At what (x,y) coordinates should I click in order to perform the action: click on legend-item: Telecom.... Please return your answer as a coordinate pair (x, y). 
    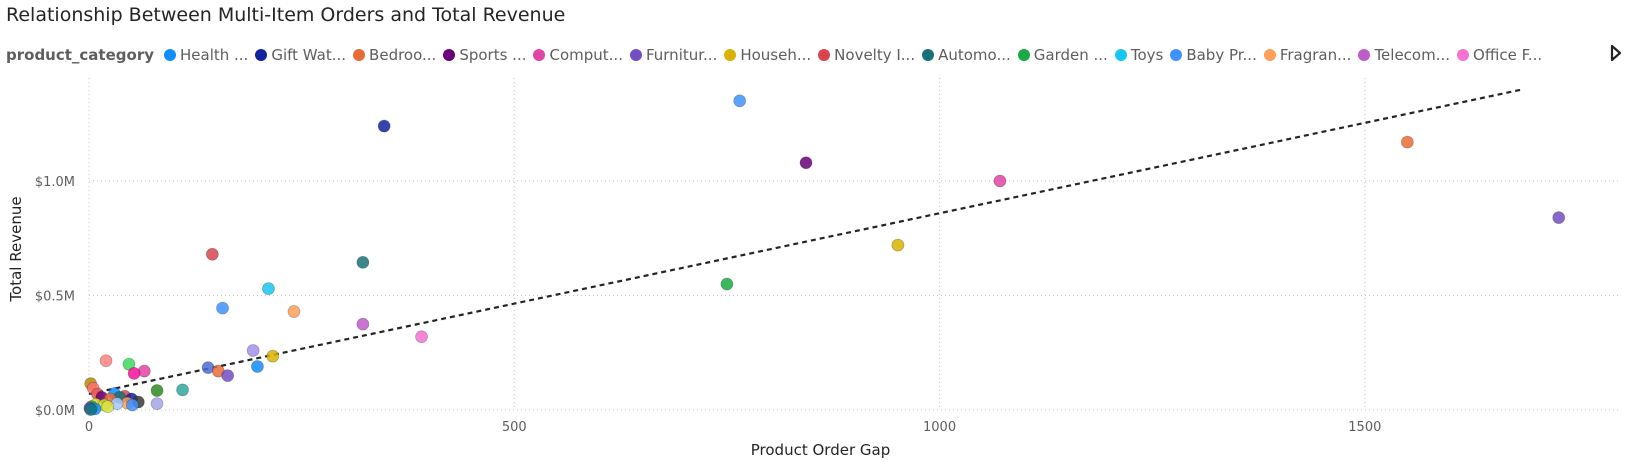
    Looking at the image, I should click on (1404, 55).